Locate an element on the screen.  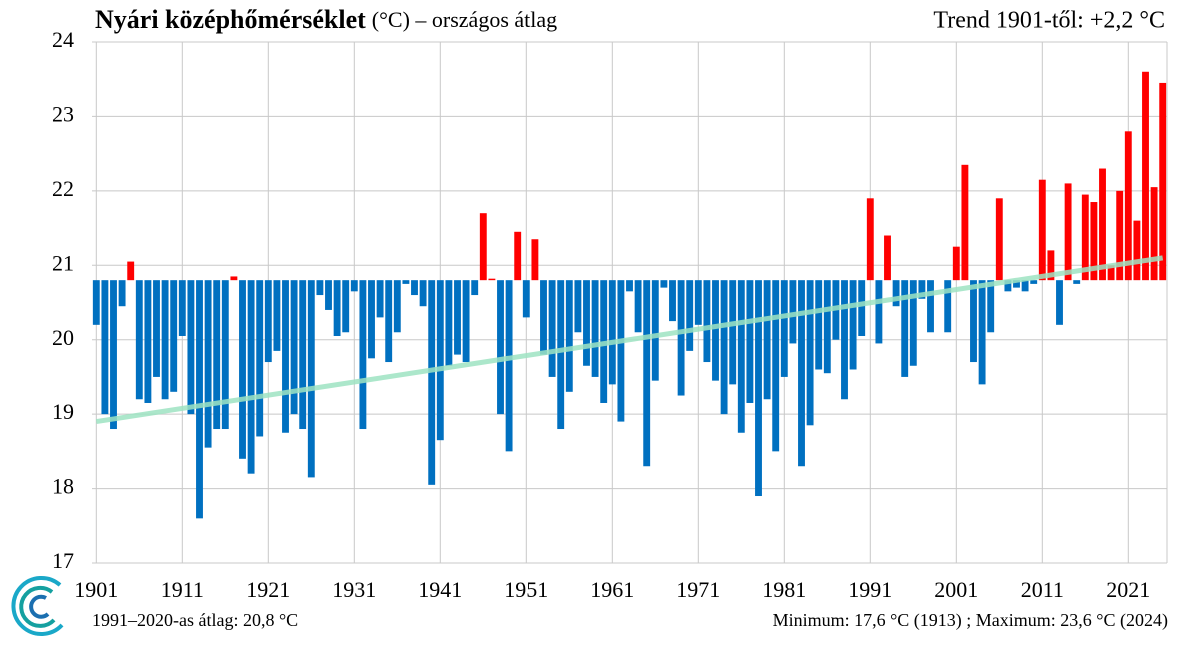
y-tick-label: 23 is located at coordinates (63, 113).